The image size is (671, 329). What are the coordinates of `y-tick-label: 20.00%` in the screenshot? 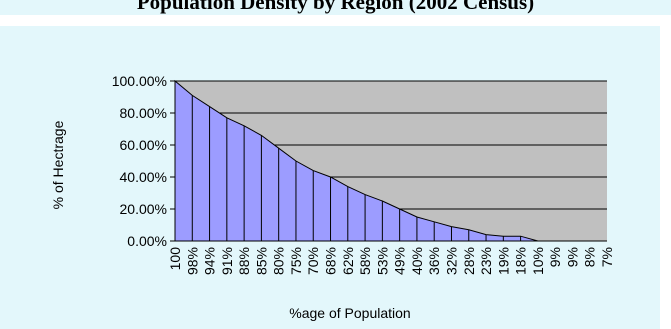 It's located at (143, 209).